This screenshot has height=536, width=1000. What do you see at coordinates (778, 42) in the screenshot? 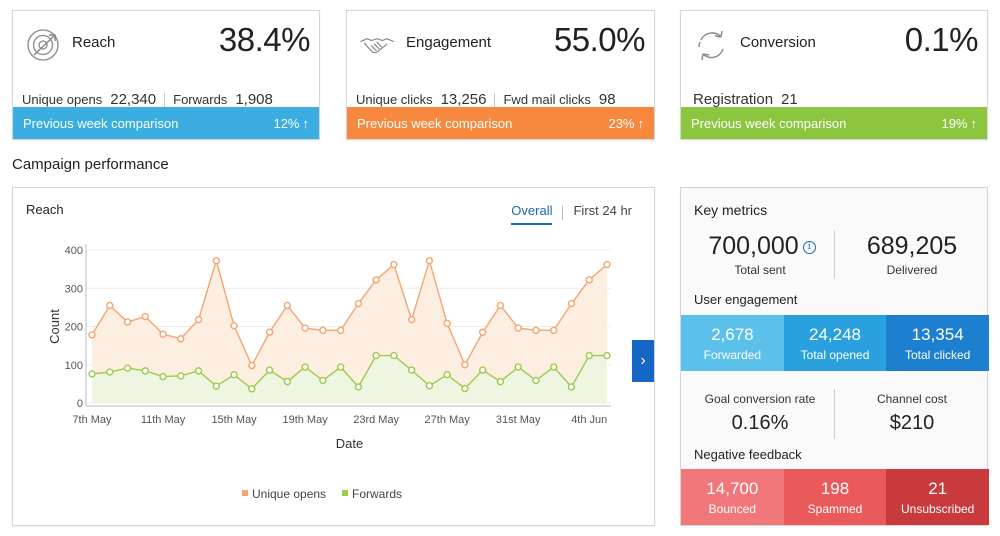
I see `conversion-title: Conversion` at bounding box center [778, 42].